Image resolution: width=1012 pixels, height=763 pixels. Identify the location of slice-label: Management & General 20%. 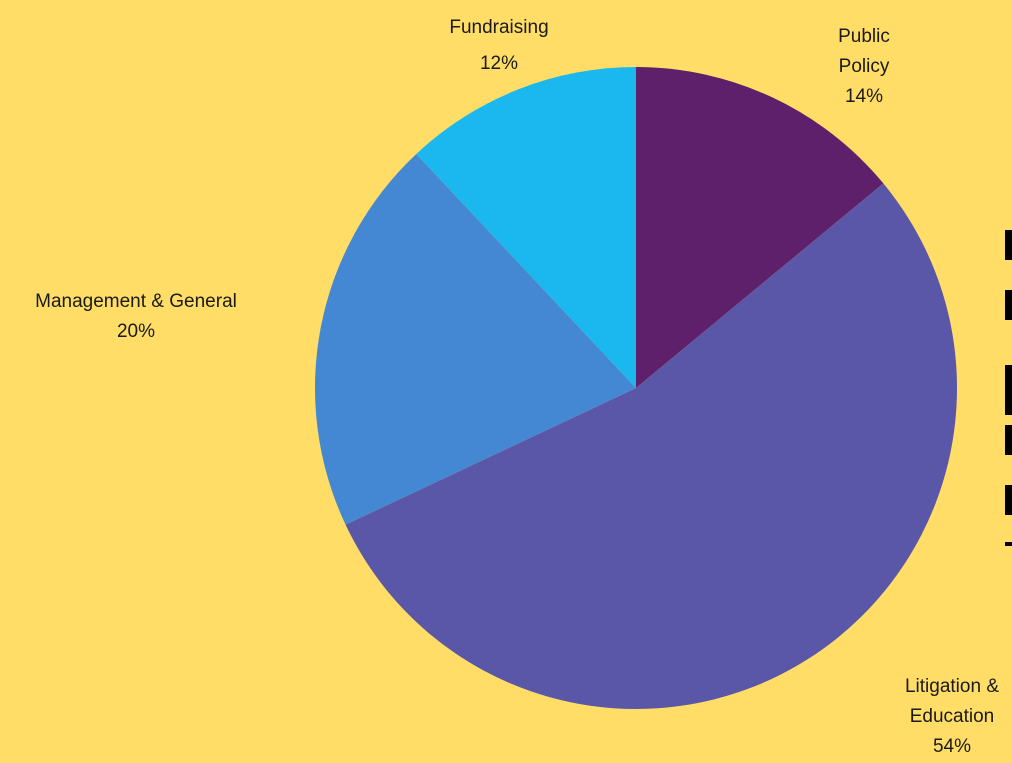
(136, 316).